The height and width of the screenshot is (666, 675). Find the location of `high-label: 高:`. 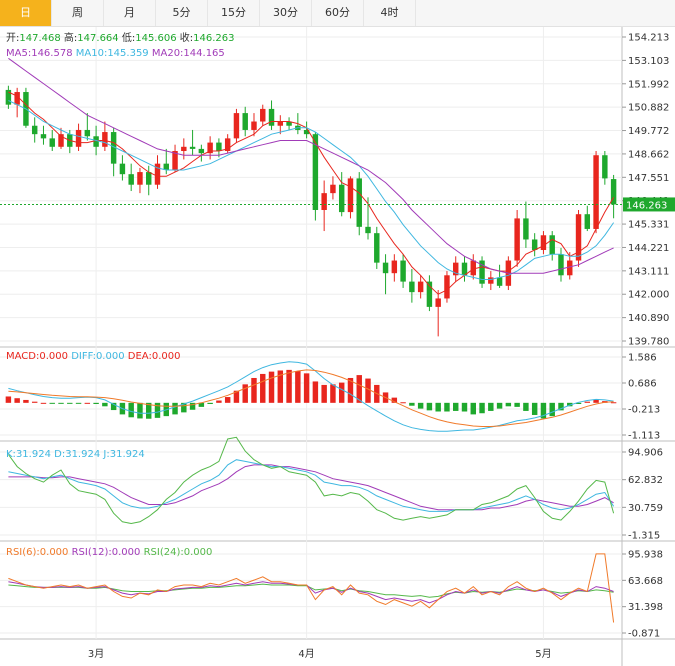

high-label: 高: is located at coordinates (70, 37).